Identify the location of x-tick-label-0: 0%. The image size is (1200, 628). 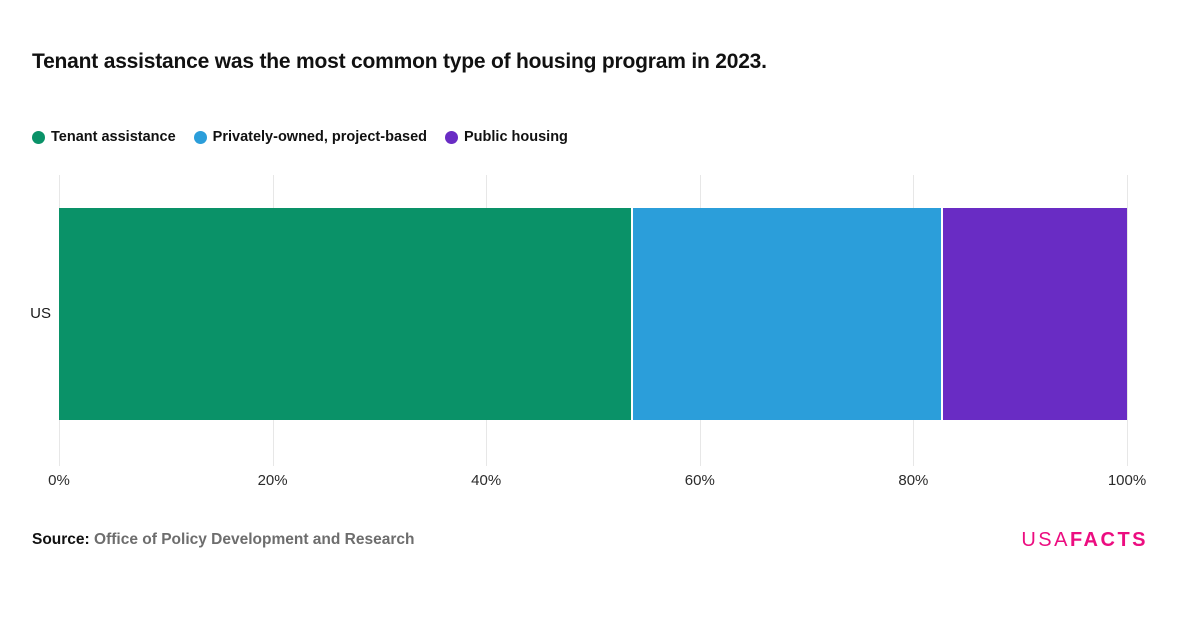
(59, 480).